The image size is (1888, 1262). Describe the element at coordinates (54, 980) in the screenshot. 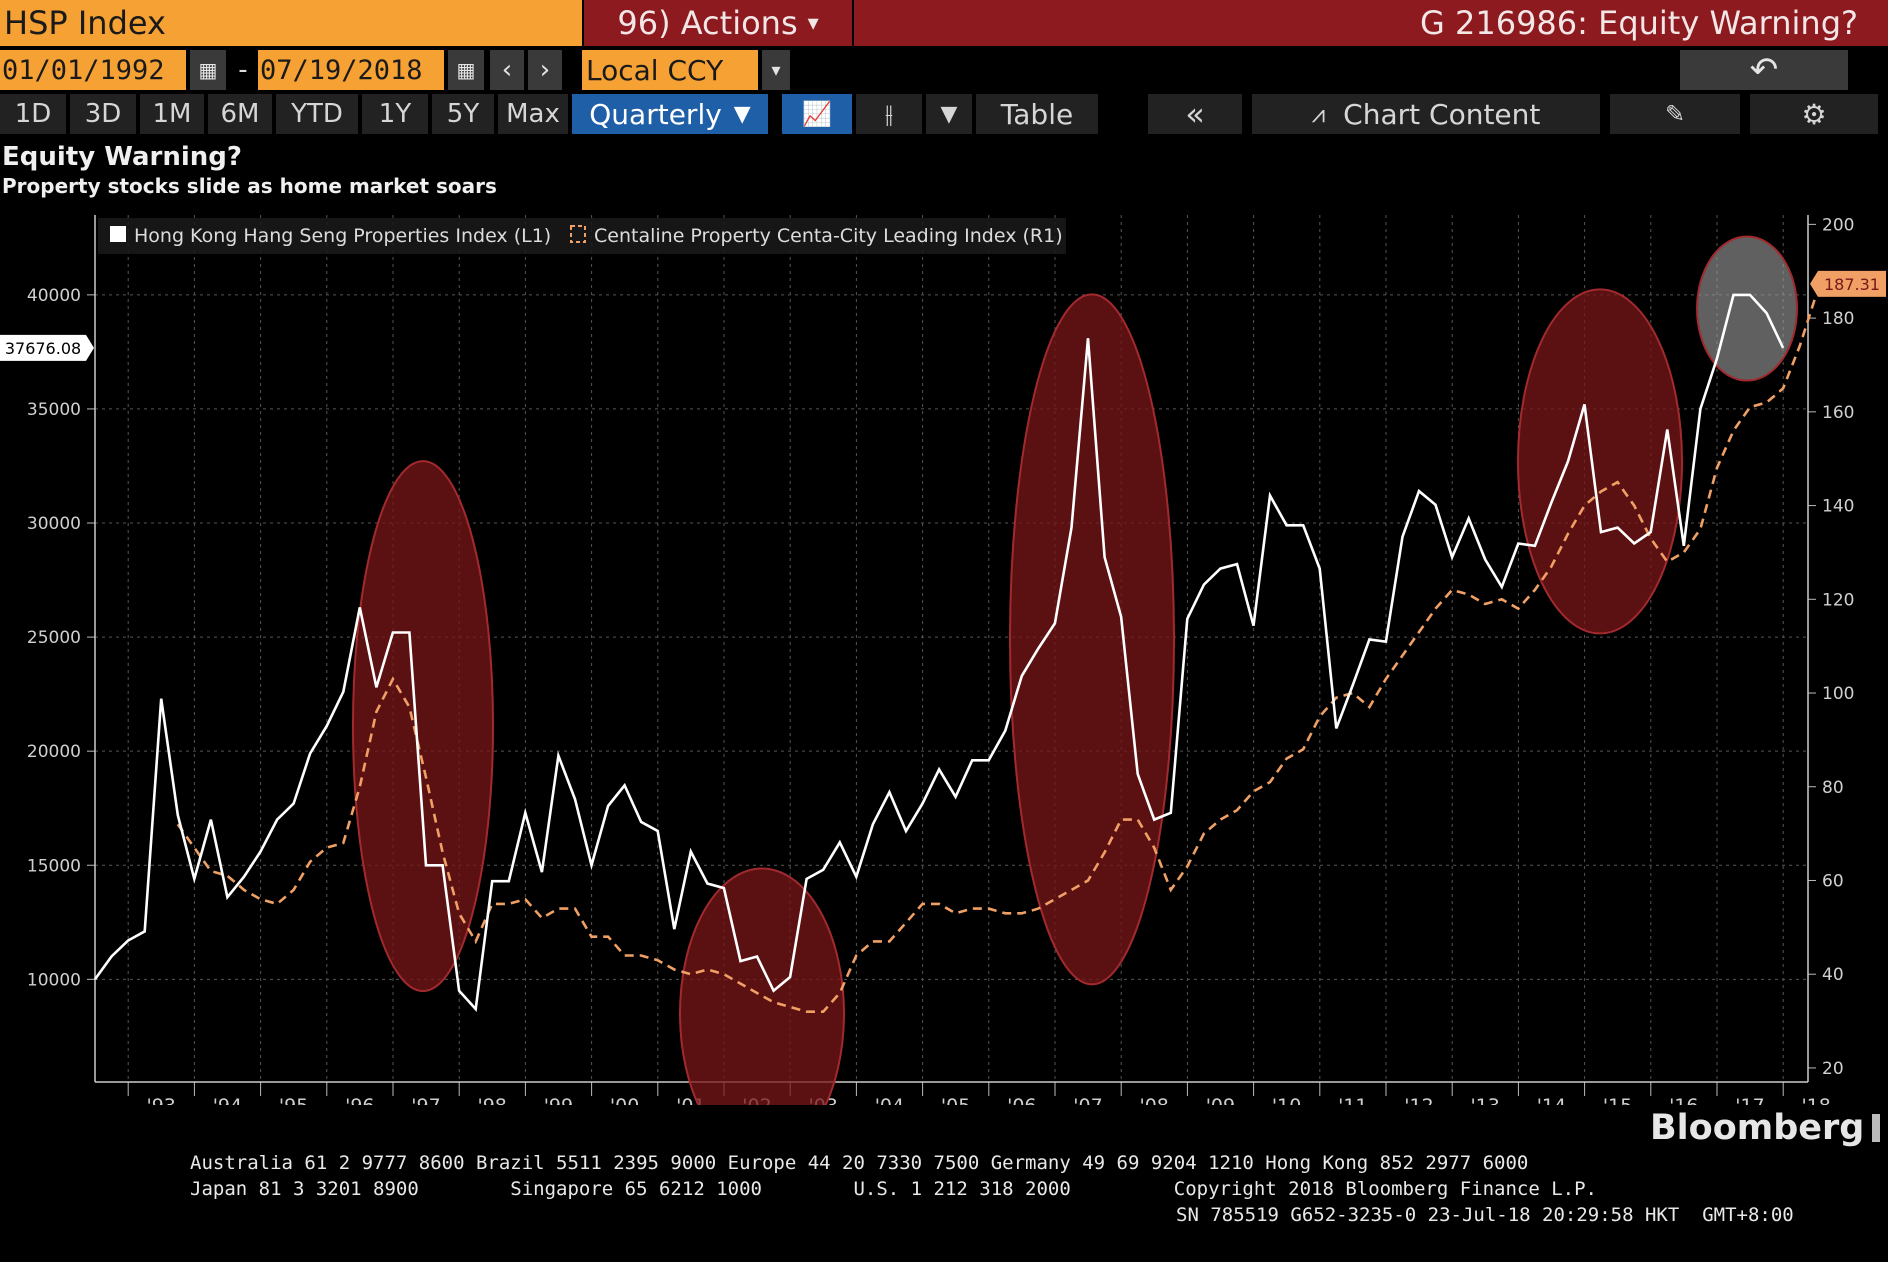

I see `y-left-tick-label: 10000` at that location.